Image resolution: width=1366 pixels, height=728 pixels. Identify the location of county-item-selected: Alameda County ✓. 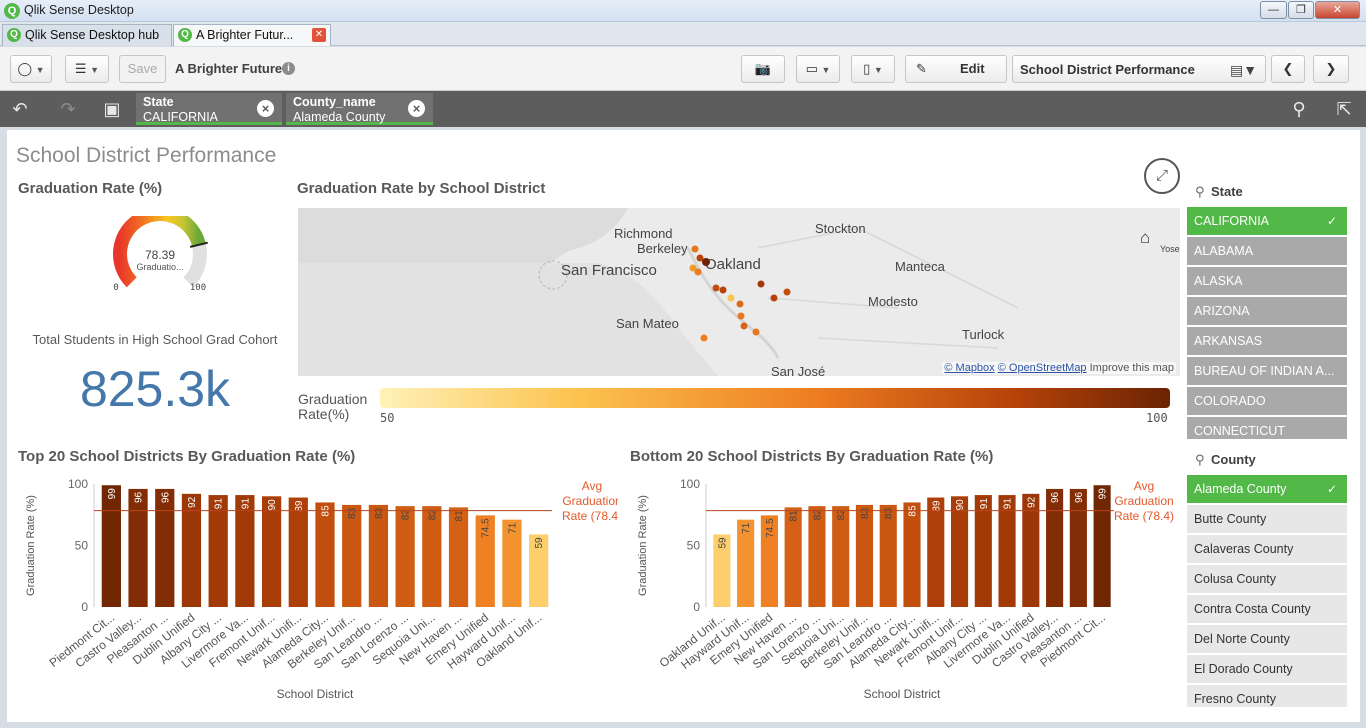
(1267, 489).